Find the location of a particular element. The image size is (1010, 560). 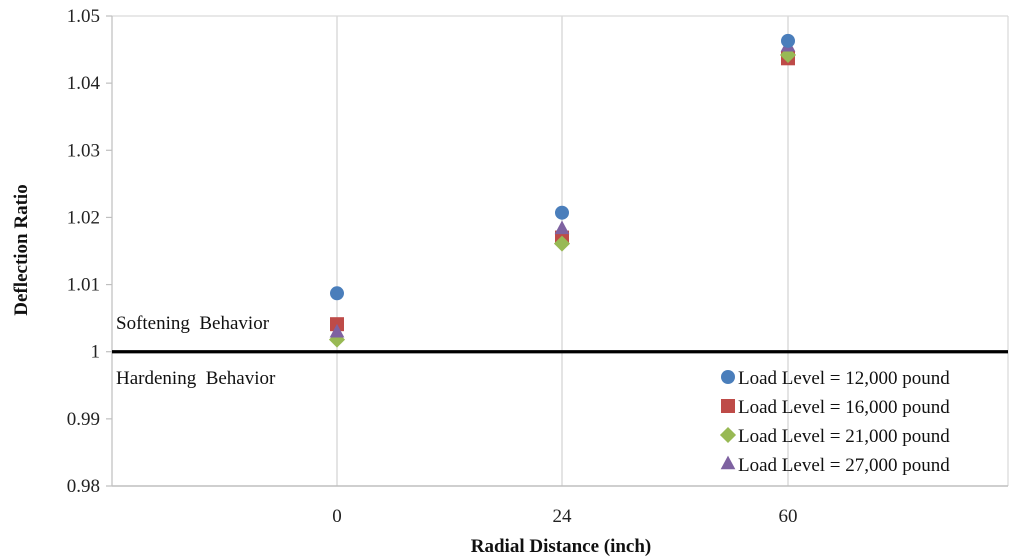

y-tick-label: 1.03 is located at coordinates (83, 150).